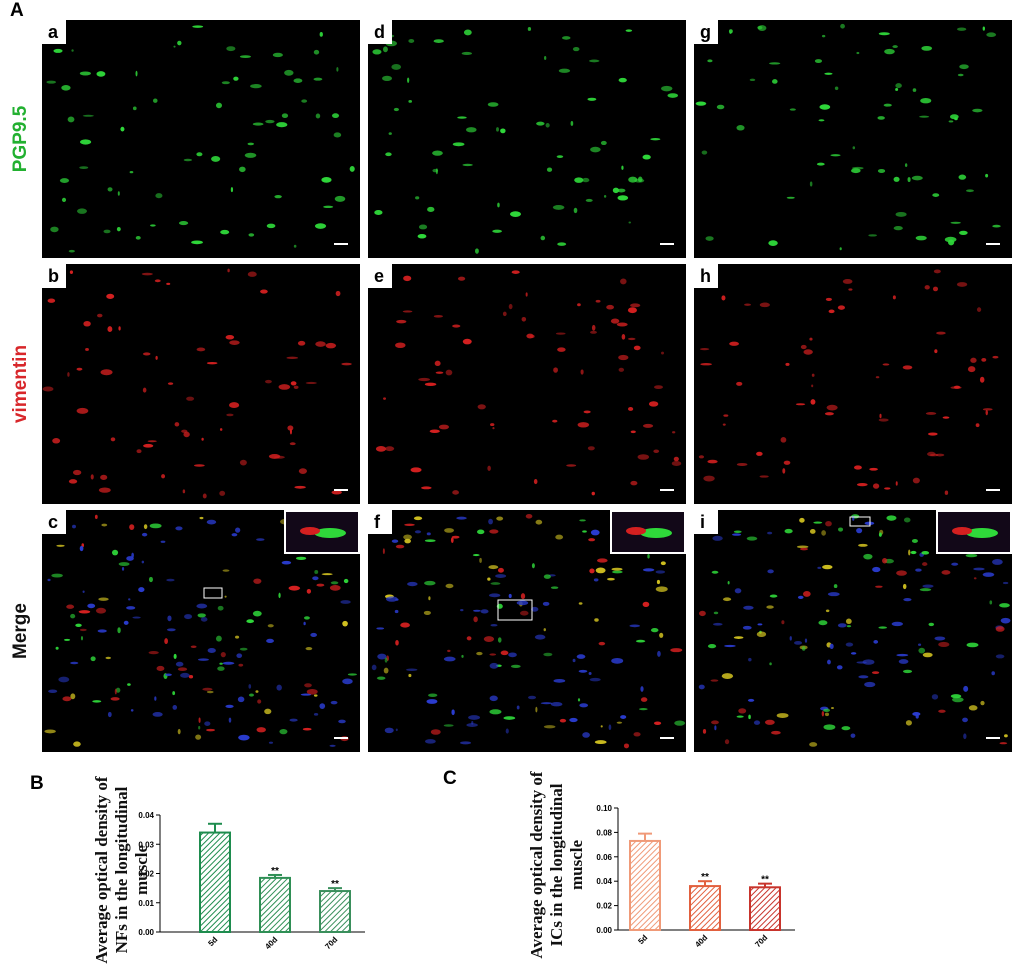 The height and width of the screenshot is (970, 1020). I want to click on bar, so click(645, 885).